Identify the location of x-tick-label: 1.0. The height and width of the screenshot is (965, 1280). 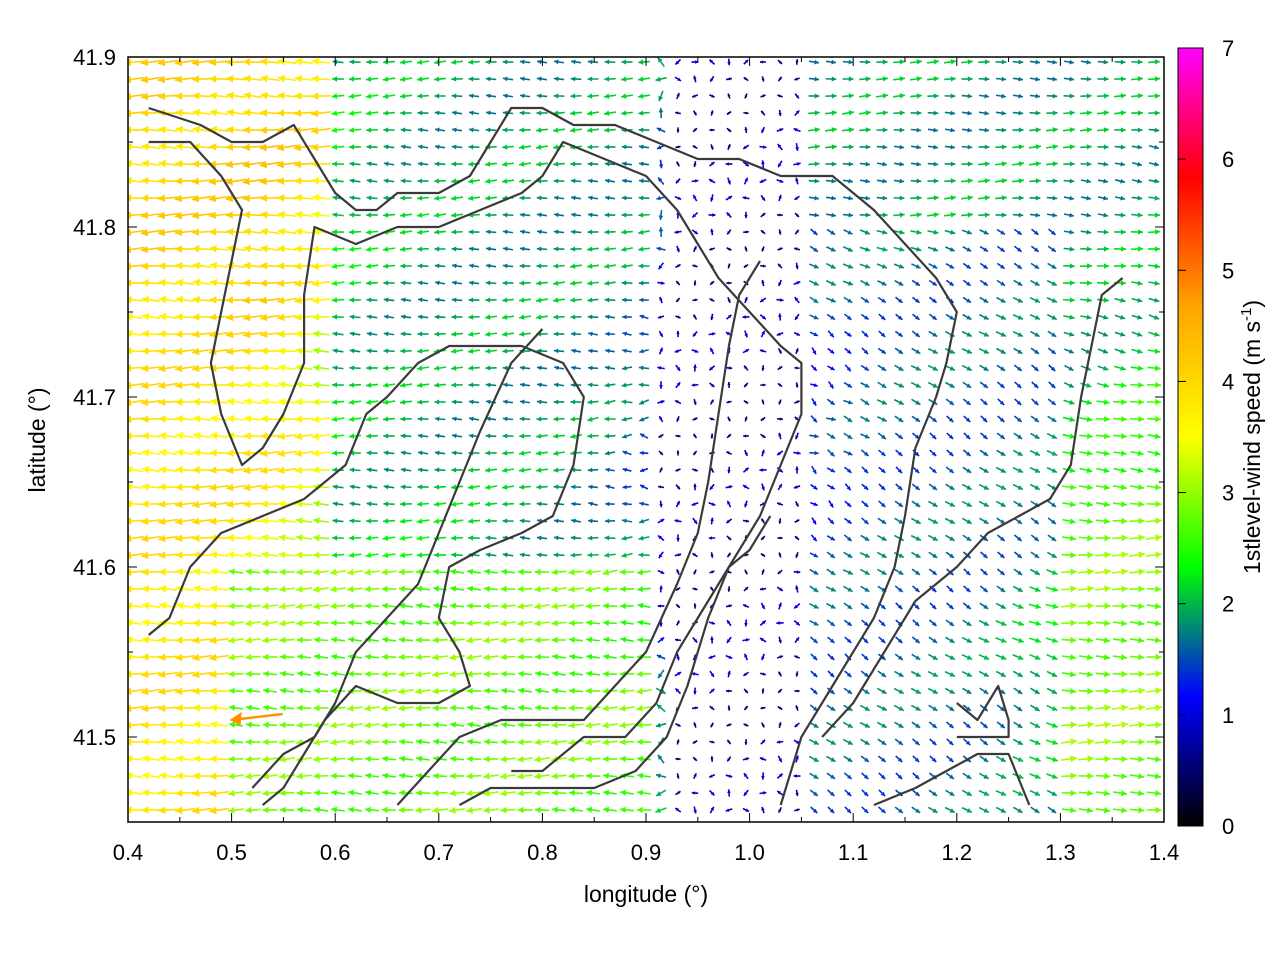
(749, 852).